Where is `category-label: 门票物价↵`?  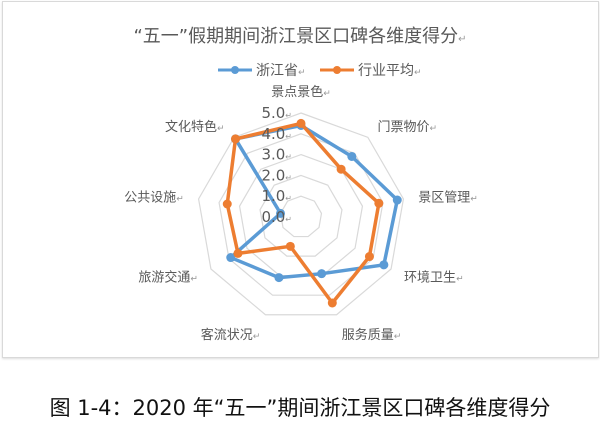 category-label: 门票物价↵ is located at coordinates (407, 127).